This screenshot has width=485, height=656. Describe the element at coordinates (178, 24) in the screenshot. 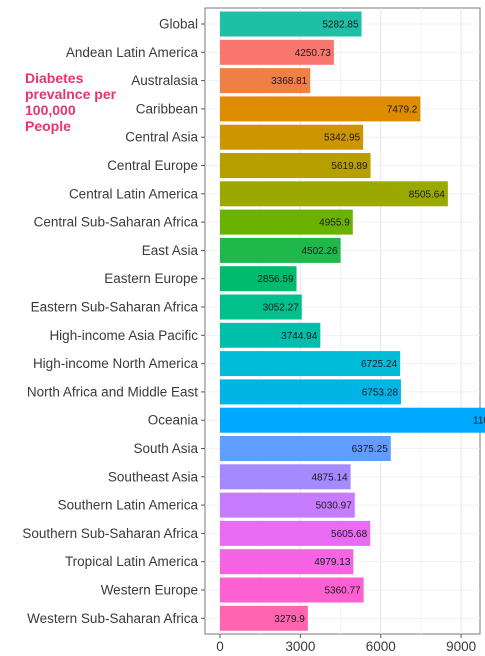

I see `category-label: Global` at that location.